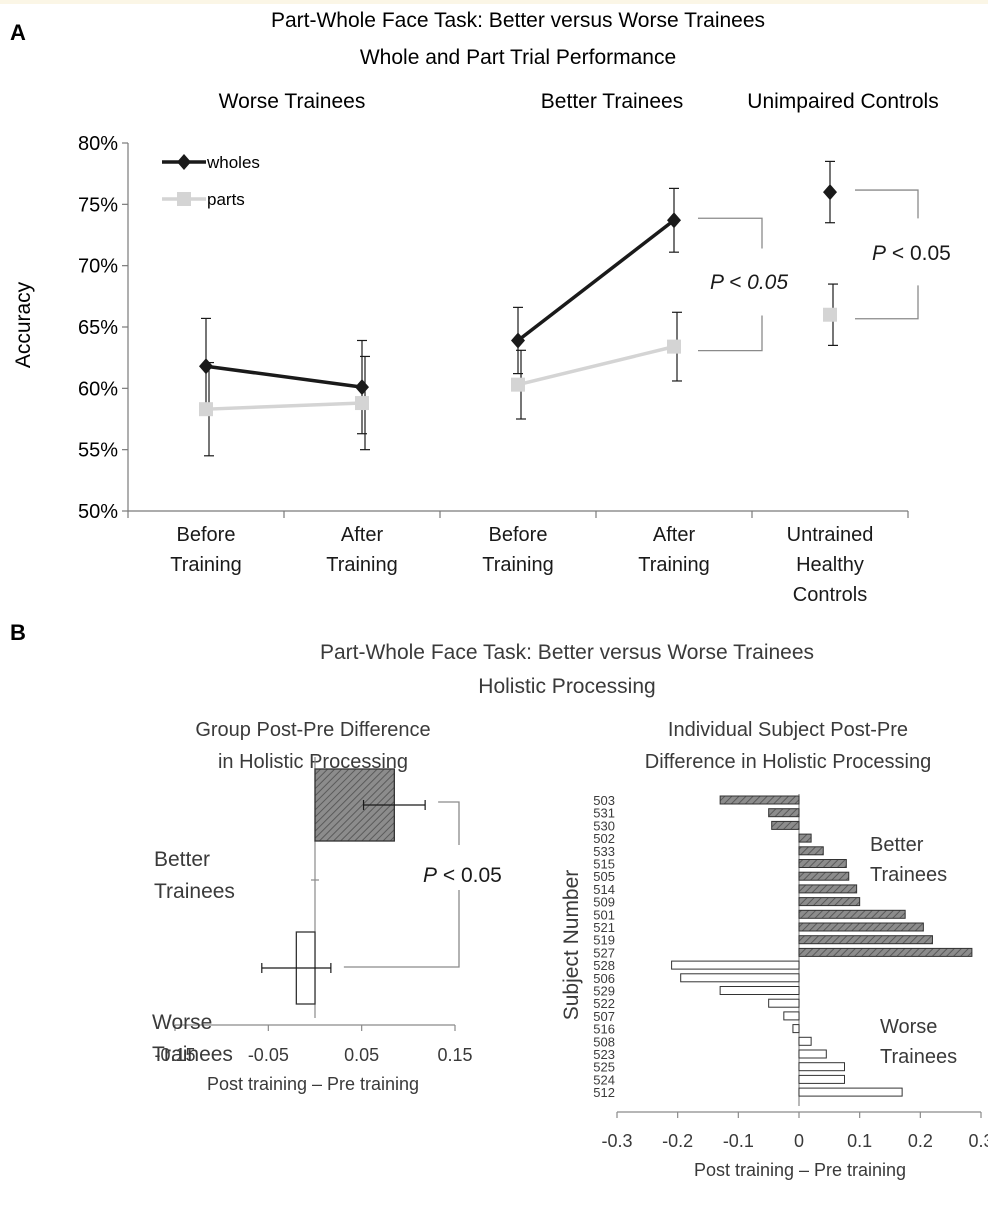 This screenshot has height=1213, width=988. I want to click on subject-label: 533, so click(604, 851).